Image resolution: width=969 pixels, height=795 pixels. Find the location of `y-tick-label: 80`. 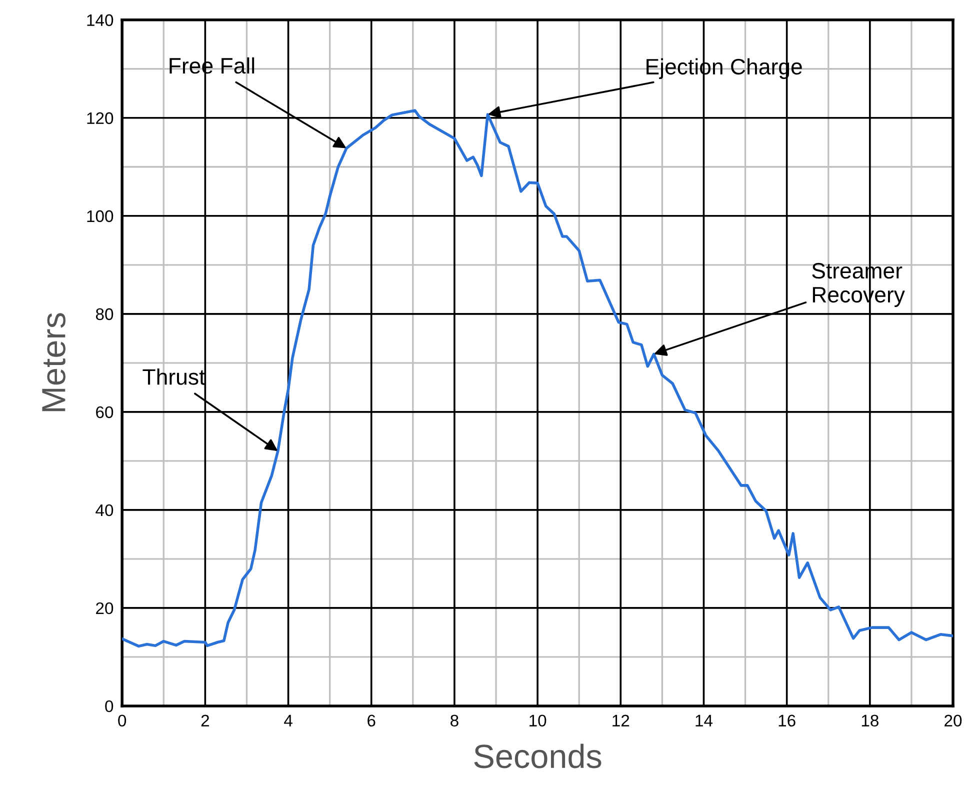

y-tick-label: 80 is located at coordinates (105, 314).